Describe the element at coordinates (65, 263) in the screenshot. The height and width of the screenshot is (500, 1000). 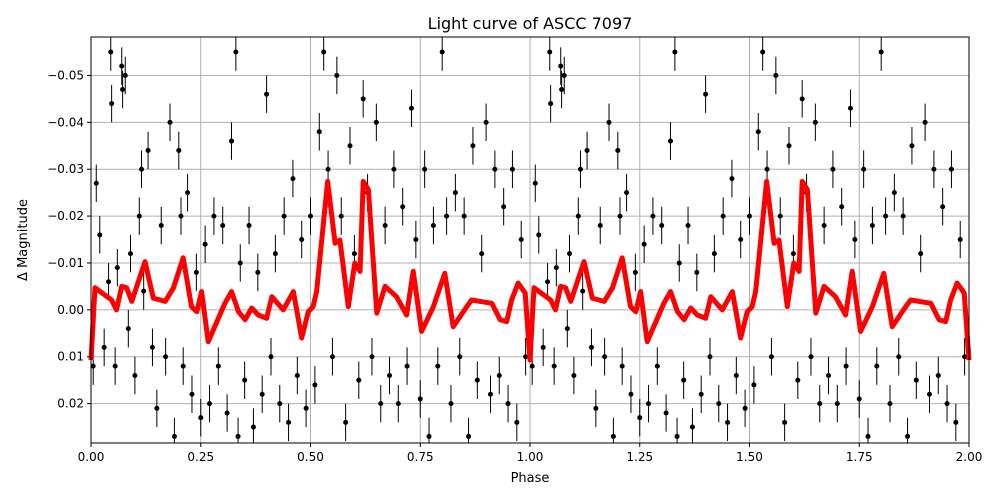
I see `y-tick-label: −0.01` at that location.